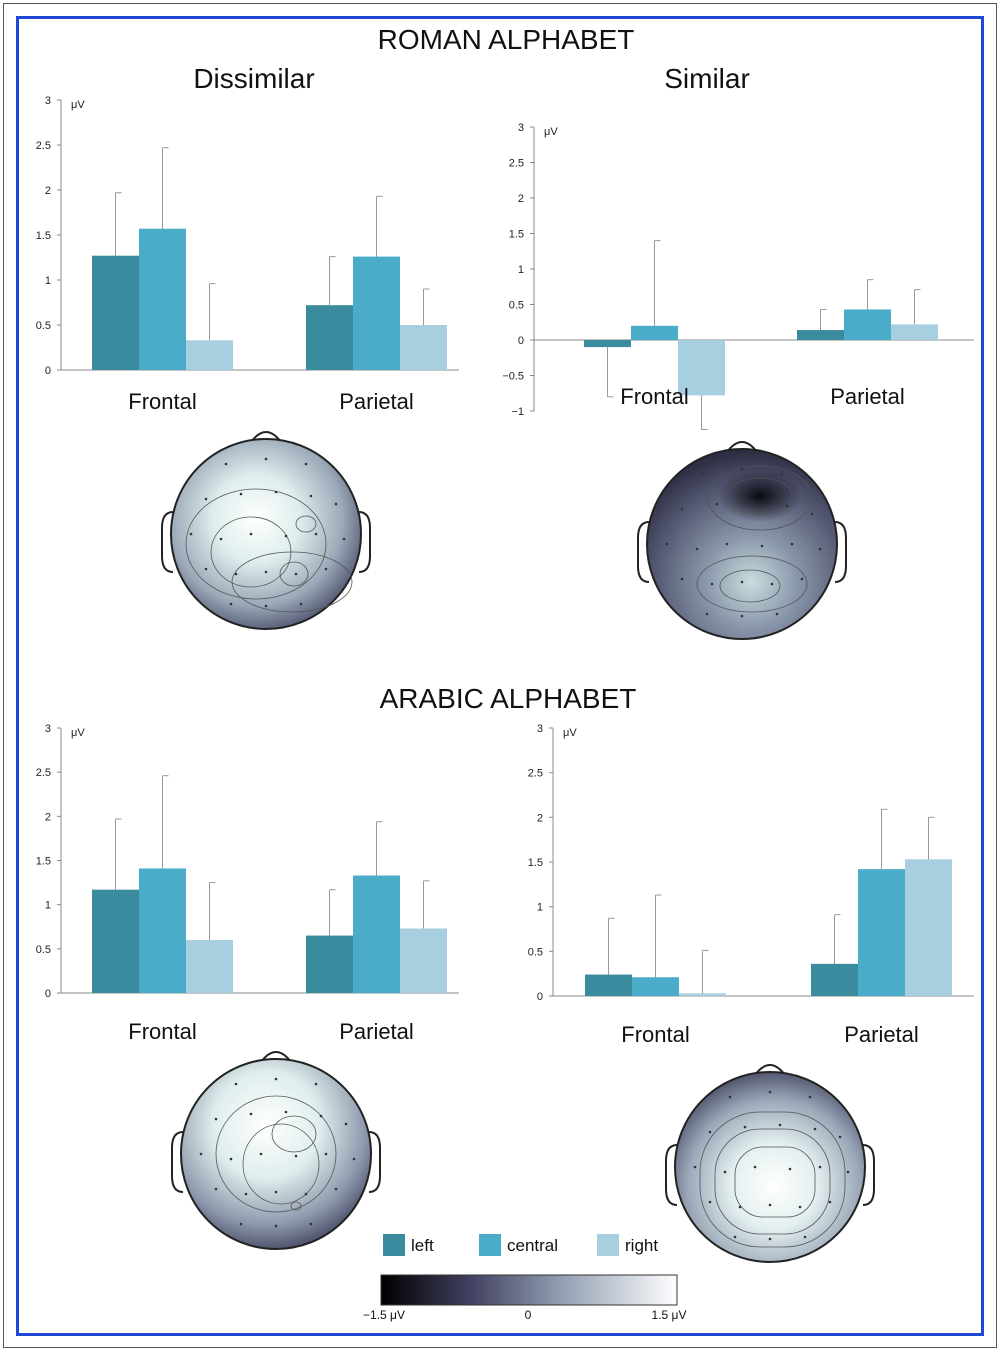 This screenshot has height=1353, width=1002. I want to click on y-tick-label: −0.5, so click(513, 377).